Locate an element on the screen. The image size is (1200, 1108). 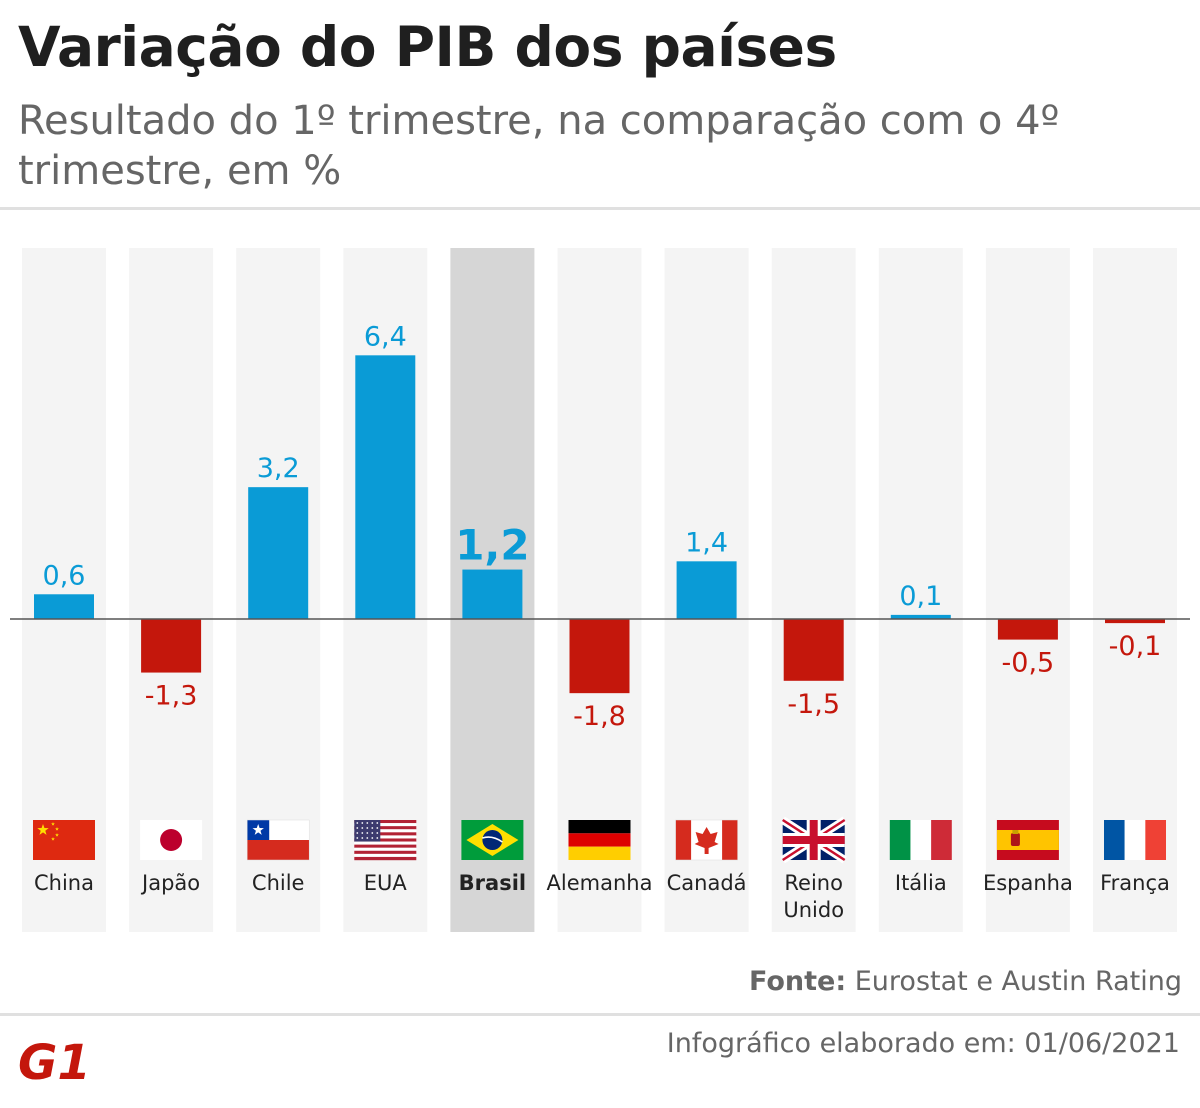
value-label-italia: 0,1 is located at coordinates (920, 596).